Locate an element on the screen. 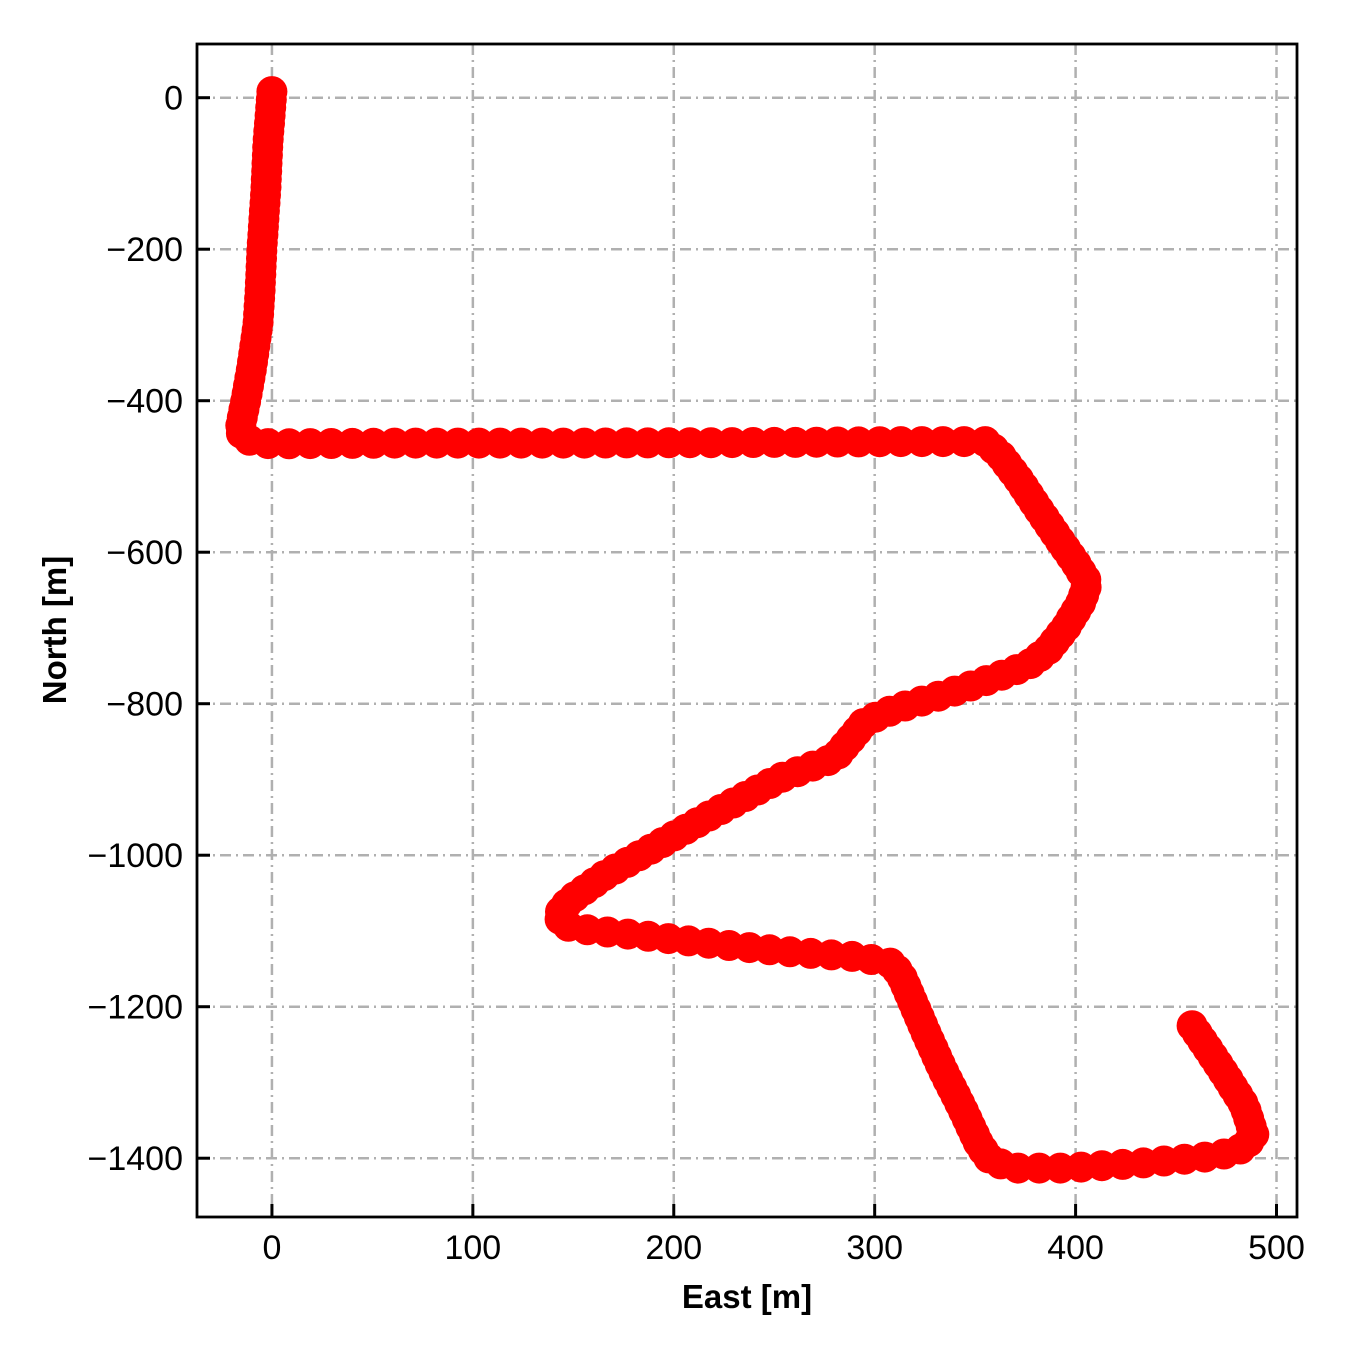 The image size is (1350, 1350). x-tick-label: 500 is located at coordinates (1276, 1248).